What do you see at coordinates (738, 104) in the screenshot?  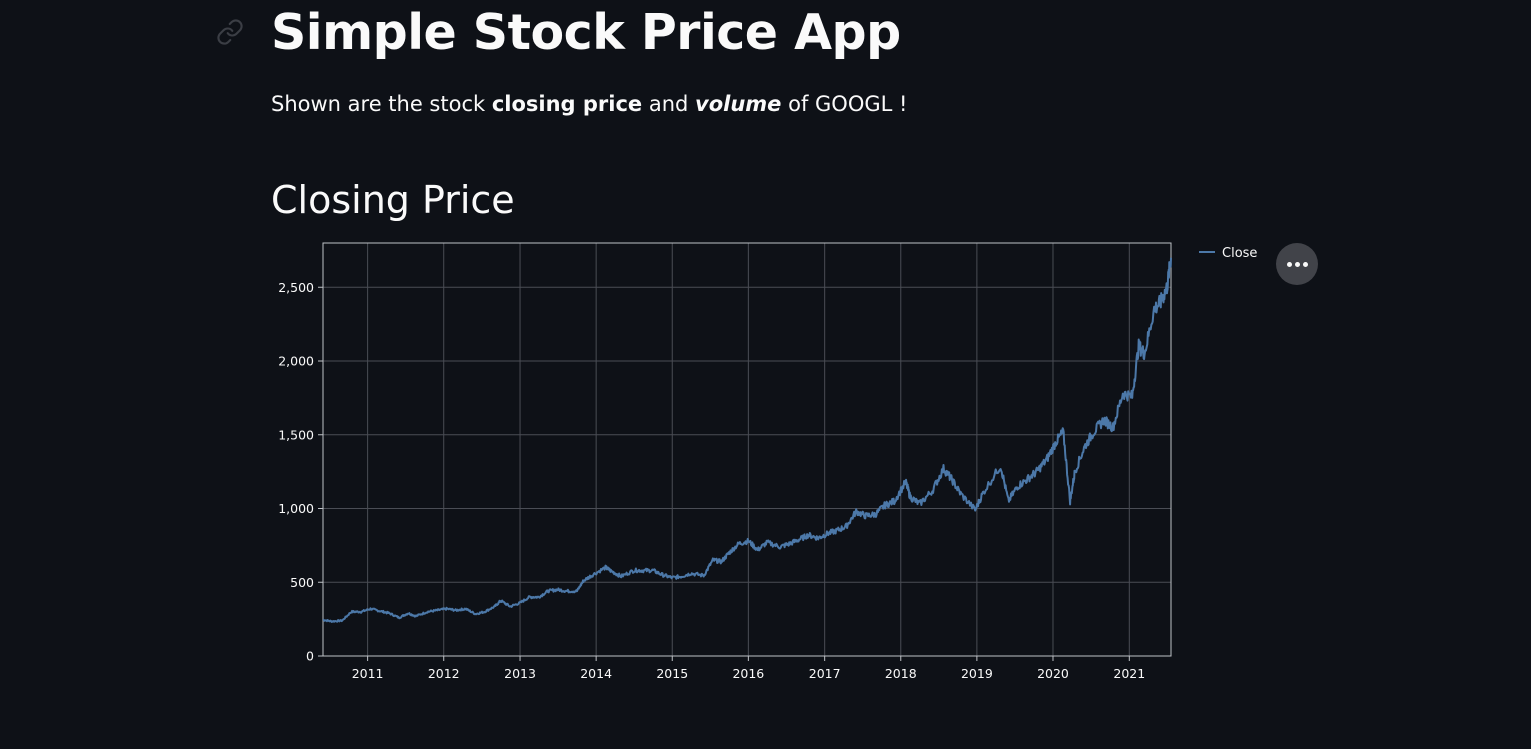 I see `subtitle-emphasis-volume: volume` at bounding box center [738, 104].